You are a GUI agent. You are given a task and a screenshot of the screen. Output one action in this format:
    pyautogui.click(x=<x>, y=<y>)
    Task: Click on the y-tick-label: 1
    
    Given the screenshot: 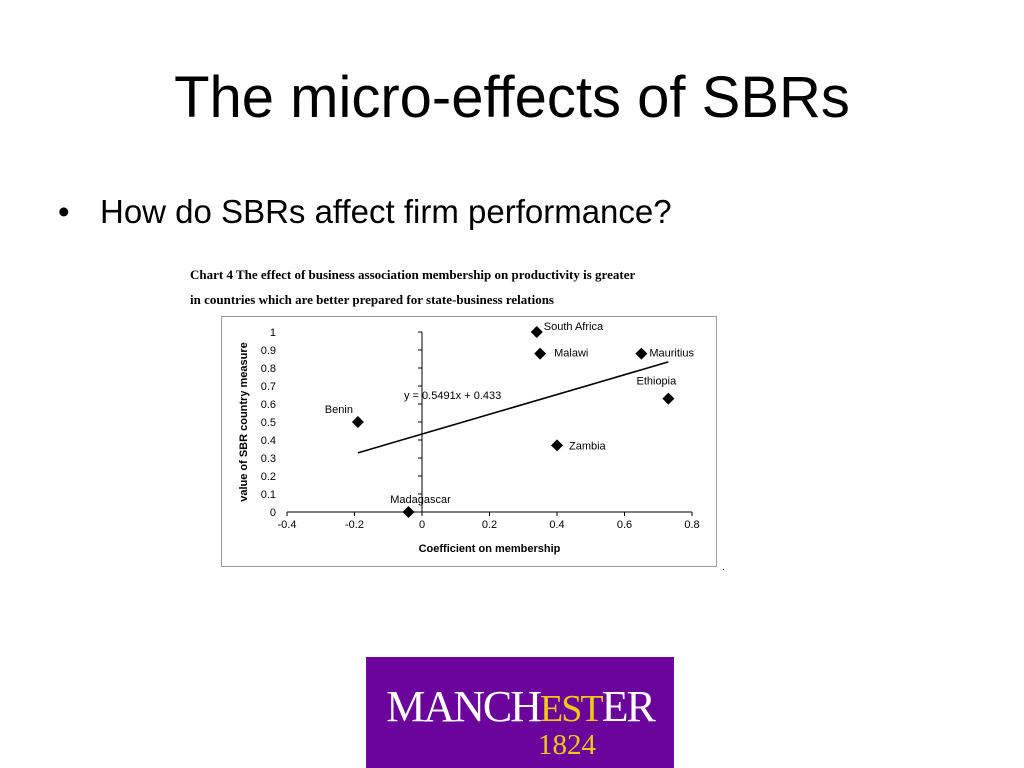 What is the action you would take?
    pyautogui.click(x=273, y=333)
    